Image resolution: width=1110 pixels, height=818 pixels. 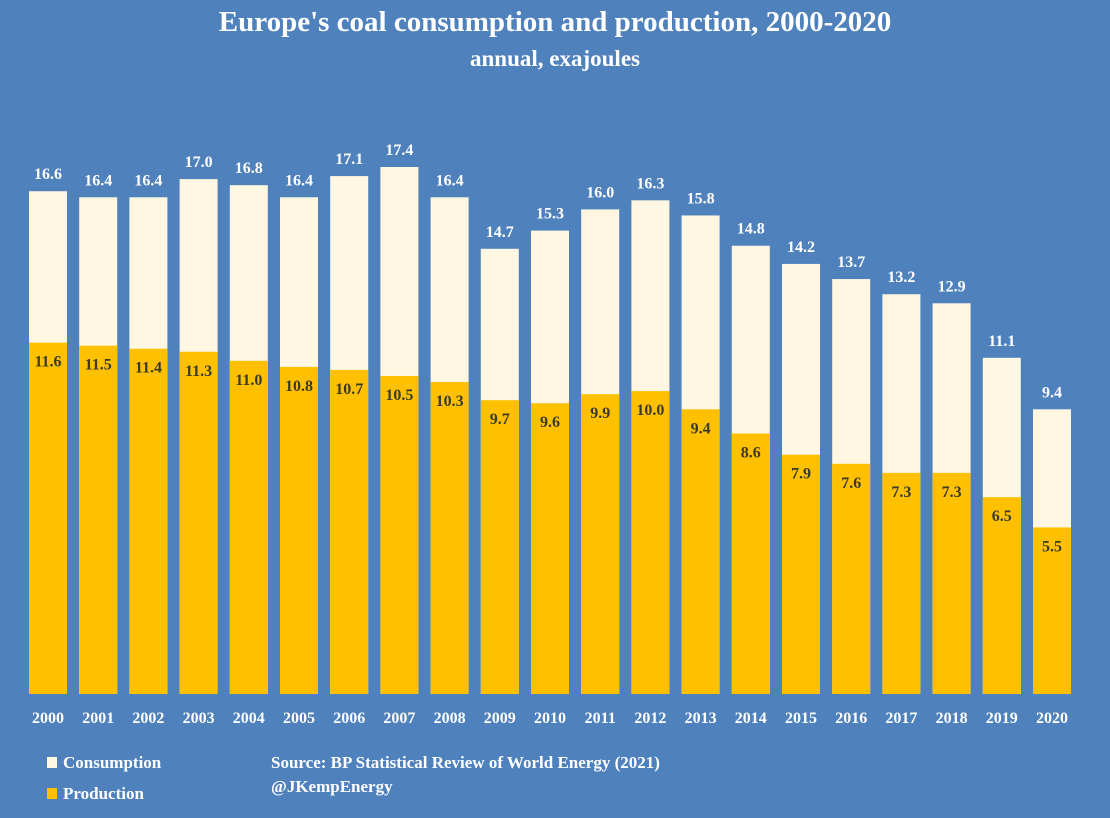 I want to click on data-label-production-2000: 11.6, so click(x=47, y=362).